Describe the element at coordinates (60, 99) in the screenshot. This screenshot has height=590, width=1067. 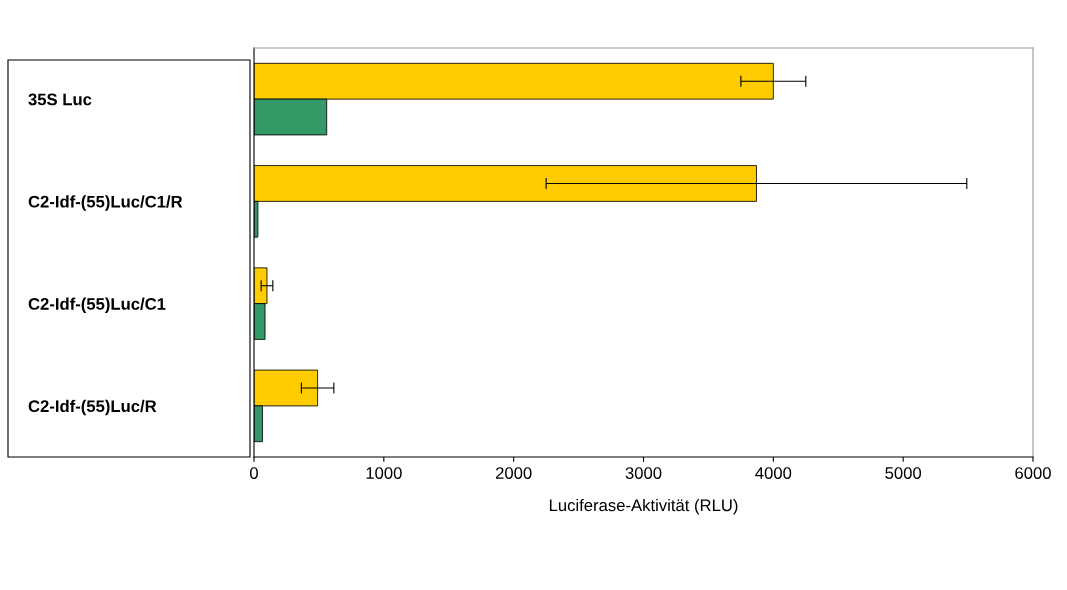
I see `y-tick-label: 35S Luc` at that location.